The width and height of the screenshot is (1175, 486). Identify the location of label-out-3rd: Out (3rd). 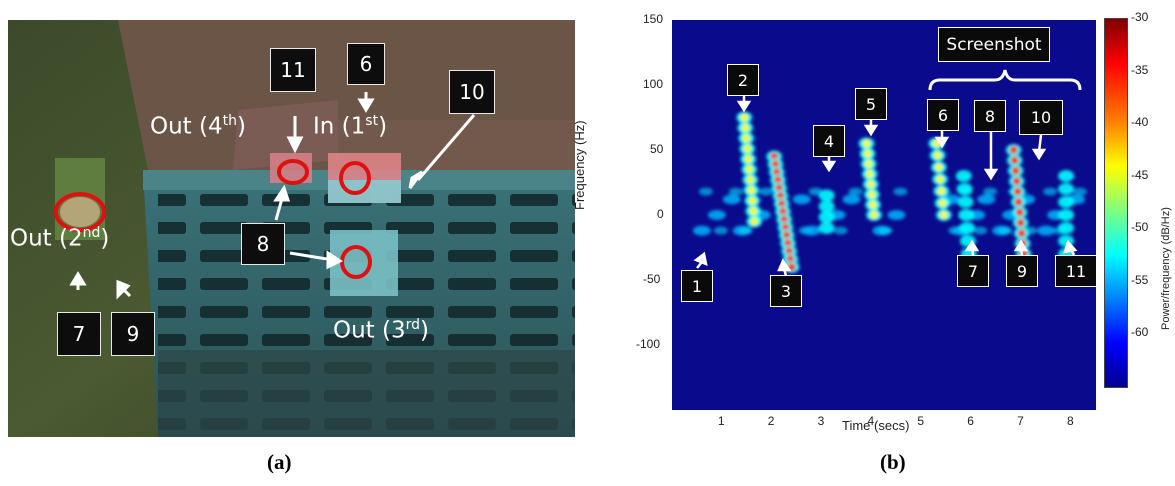
(381, 330).